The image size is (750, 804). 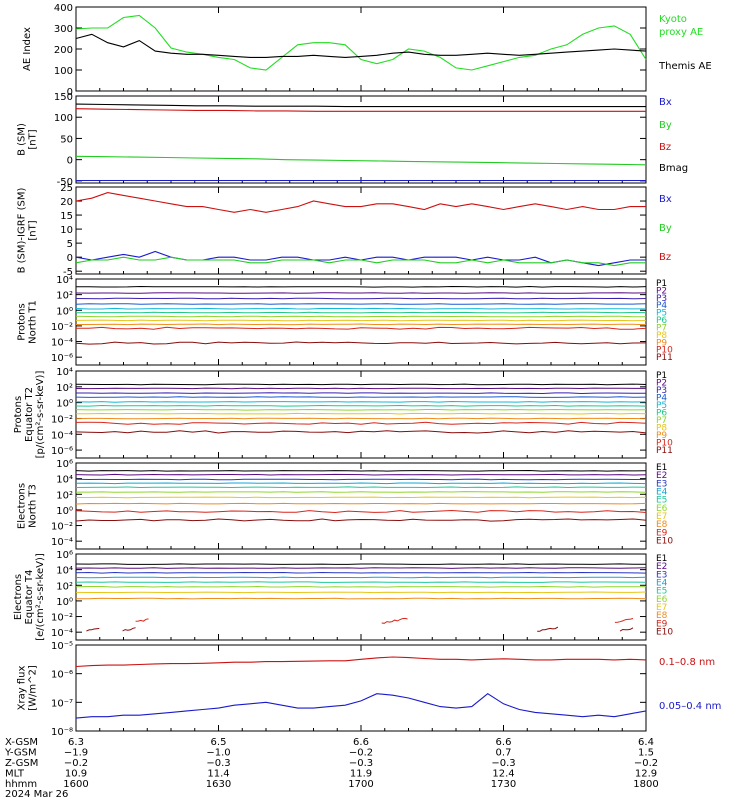 What do you see at coordinates (361, 49) in the screenshot?
I see `panel-frame-ae` at bounding box center [361, 49].